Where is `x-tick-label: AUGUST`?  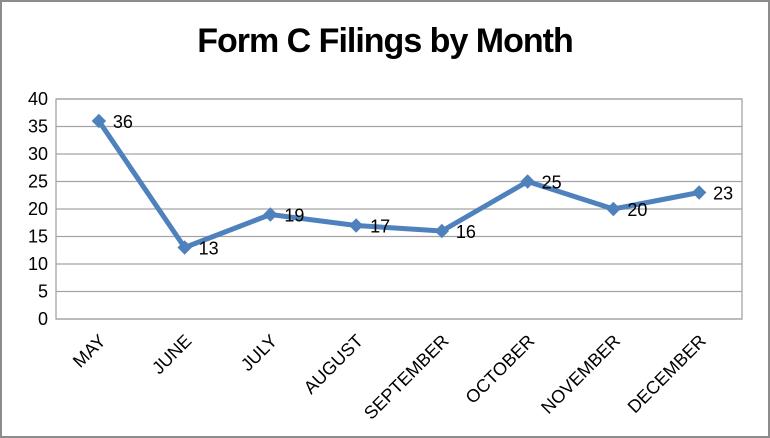
x-tick-label: AUGUST is located at coordinates (333, 364).